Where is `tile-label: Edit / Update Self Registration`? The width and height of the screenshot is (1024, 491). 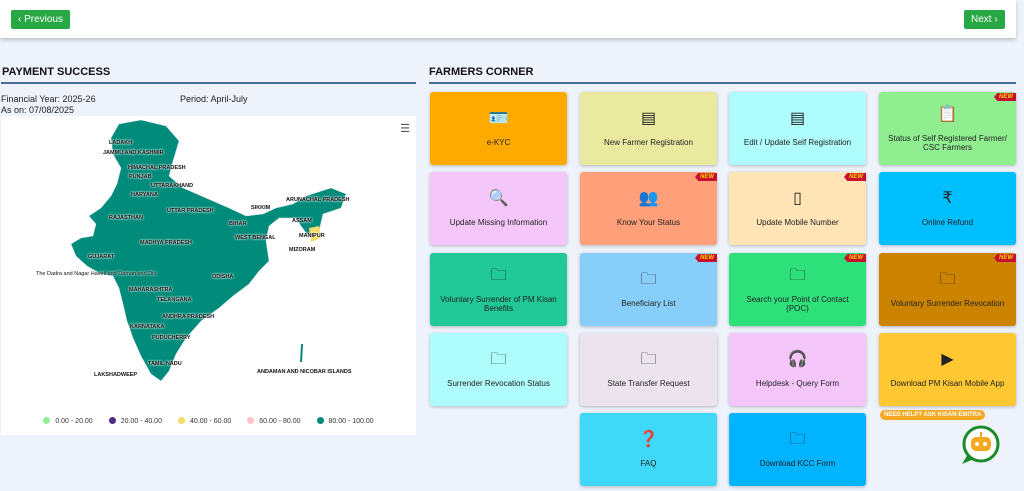
tile-label: Edit / Update Self Registration is located at coordinates (797, 142).